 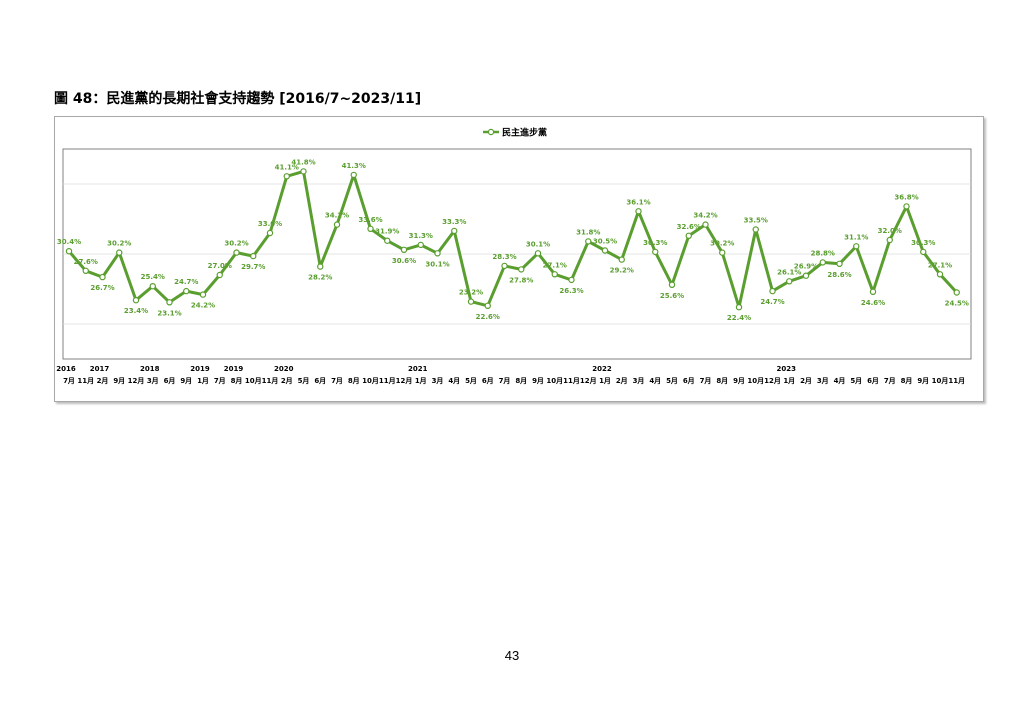 What do you see at coordinates (238, 99) in the screenshot?
I see `figure-caption: 圖 48：民進黨的長期社會支持趨勢 [2016/7~2023/11]` at bounding box center [238, 99].